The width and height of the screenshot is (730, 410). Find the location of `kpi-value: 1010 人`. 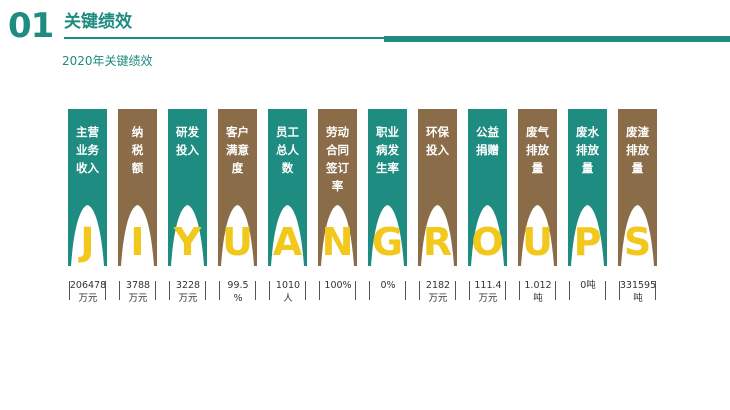

kpi-value: 1010 人 is located at coordinates (288, 292).